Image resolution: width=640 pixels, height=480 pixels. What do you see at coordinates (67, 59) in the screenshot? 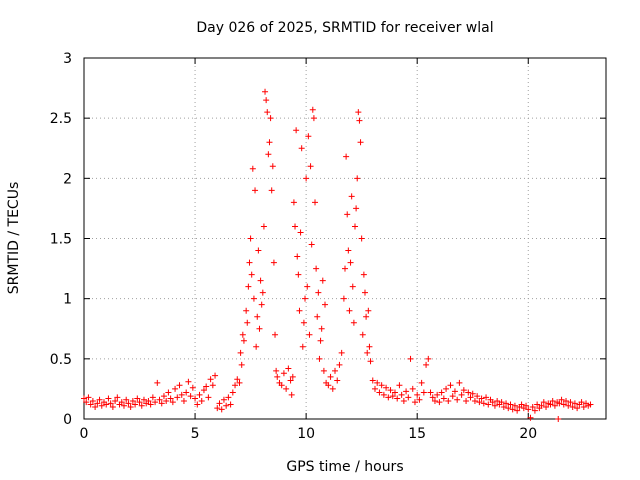
I see `y-tick-label: 3` at bounding box center [67, 59].